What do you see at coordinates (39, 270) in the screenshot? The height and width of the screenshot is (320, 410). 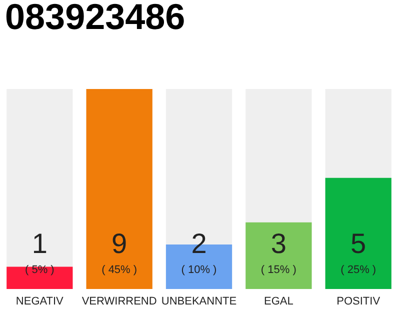 I see `annotation: ( 5% )` at bounding box center [39, 270].